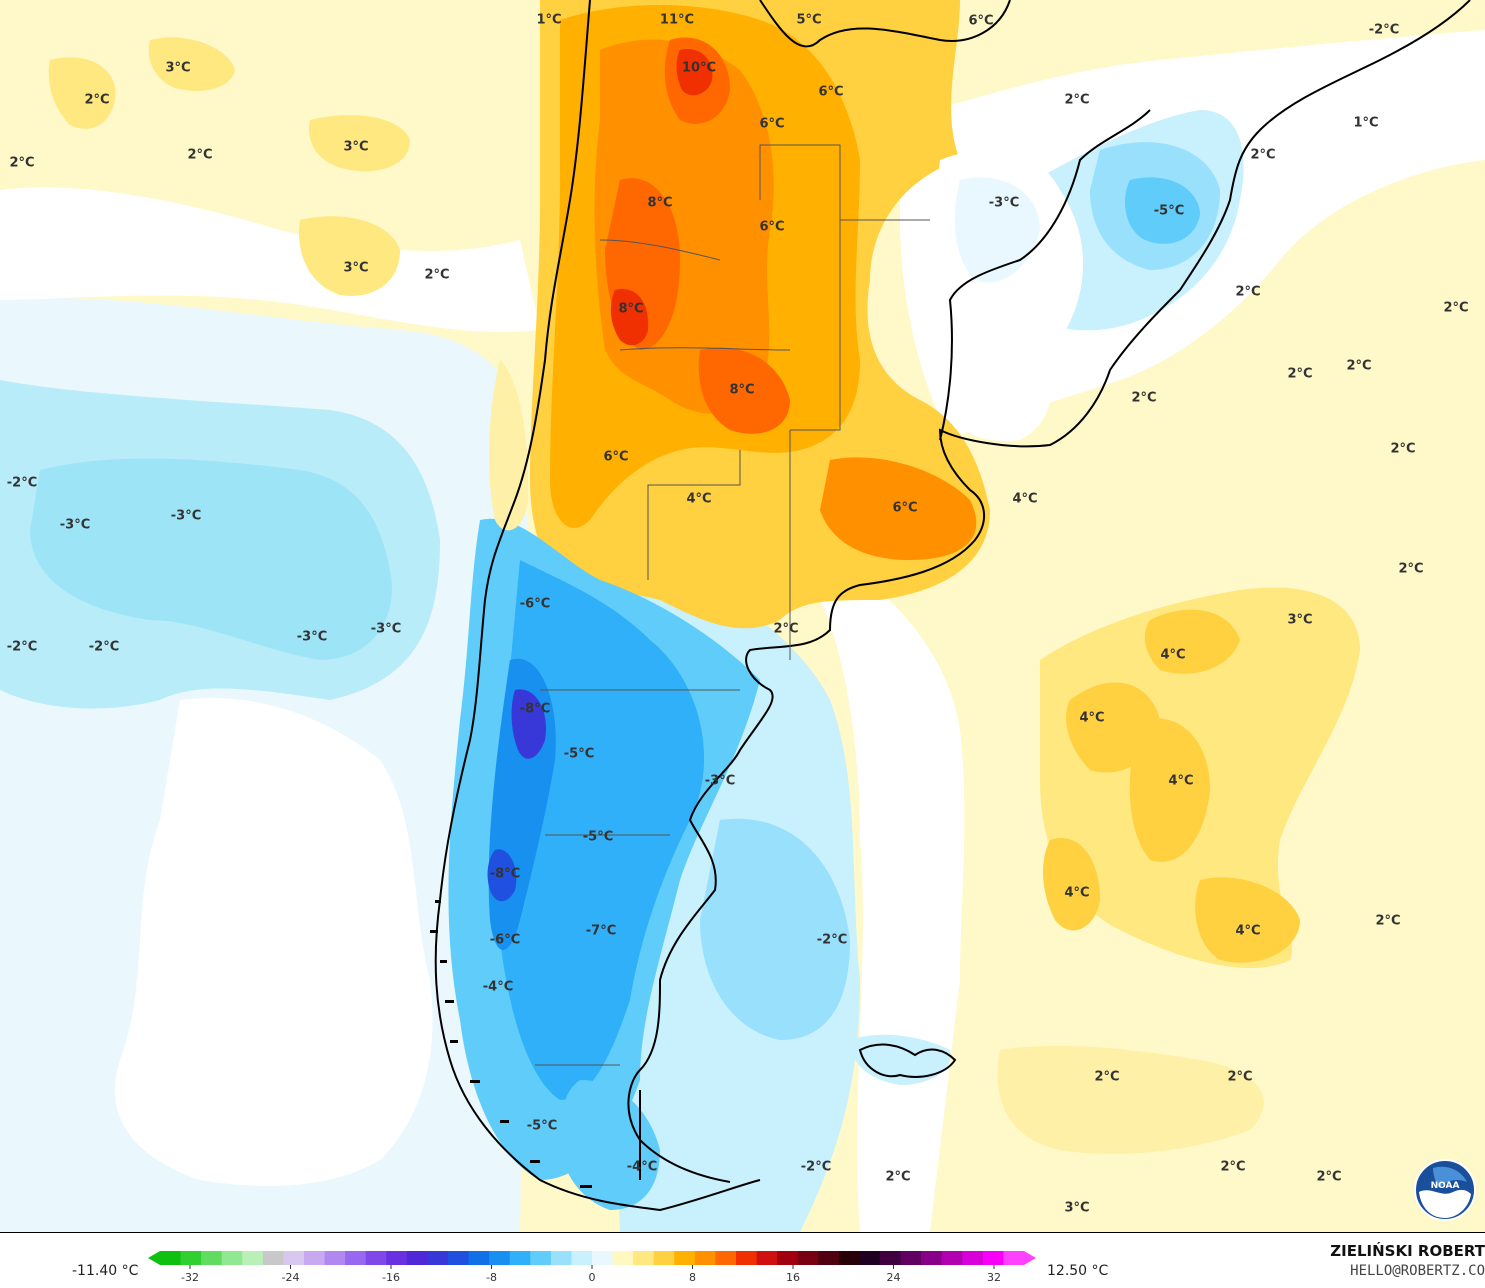 This screenshot has width=1485, height=1288. What do you see at coordinates (793, 1277) in the screenshot?
I see `colorbar-tick-label: 16` at bounding box center [793, 1277].